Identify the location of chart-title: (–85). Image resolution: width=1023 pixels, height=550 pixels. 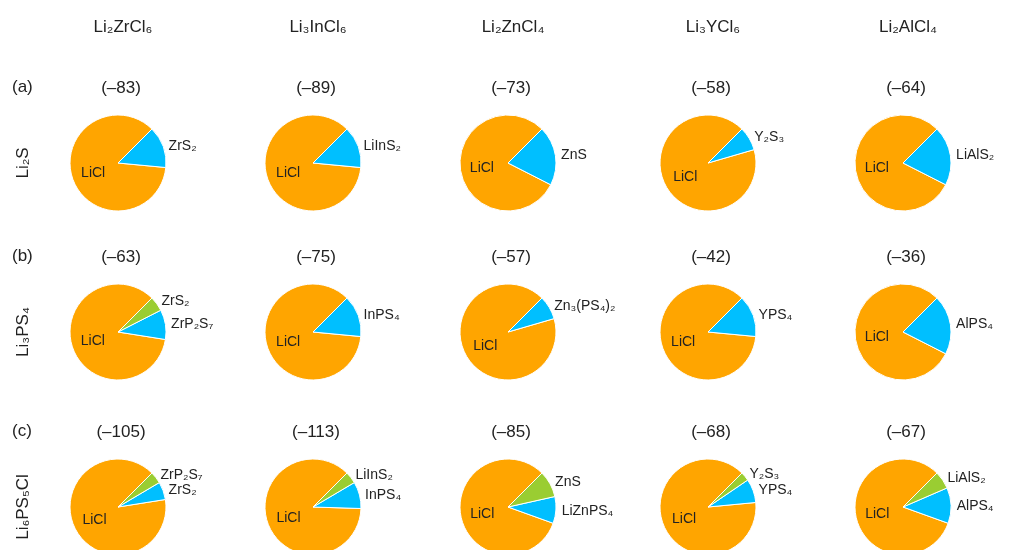
(511, 431).